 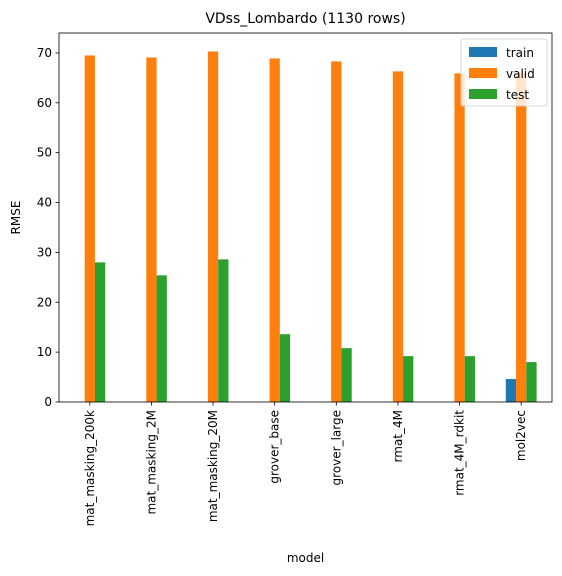 What do you see at coordinates (483, 73) in the screenshot?
I see `legend-swatch-valid` at bounding box center [483, 73].